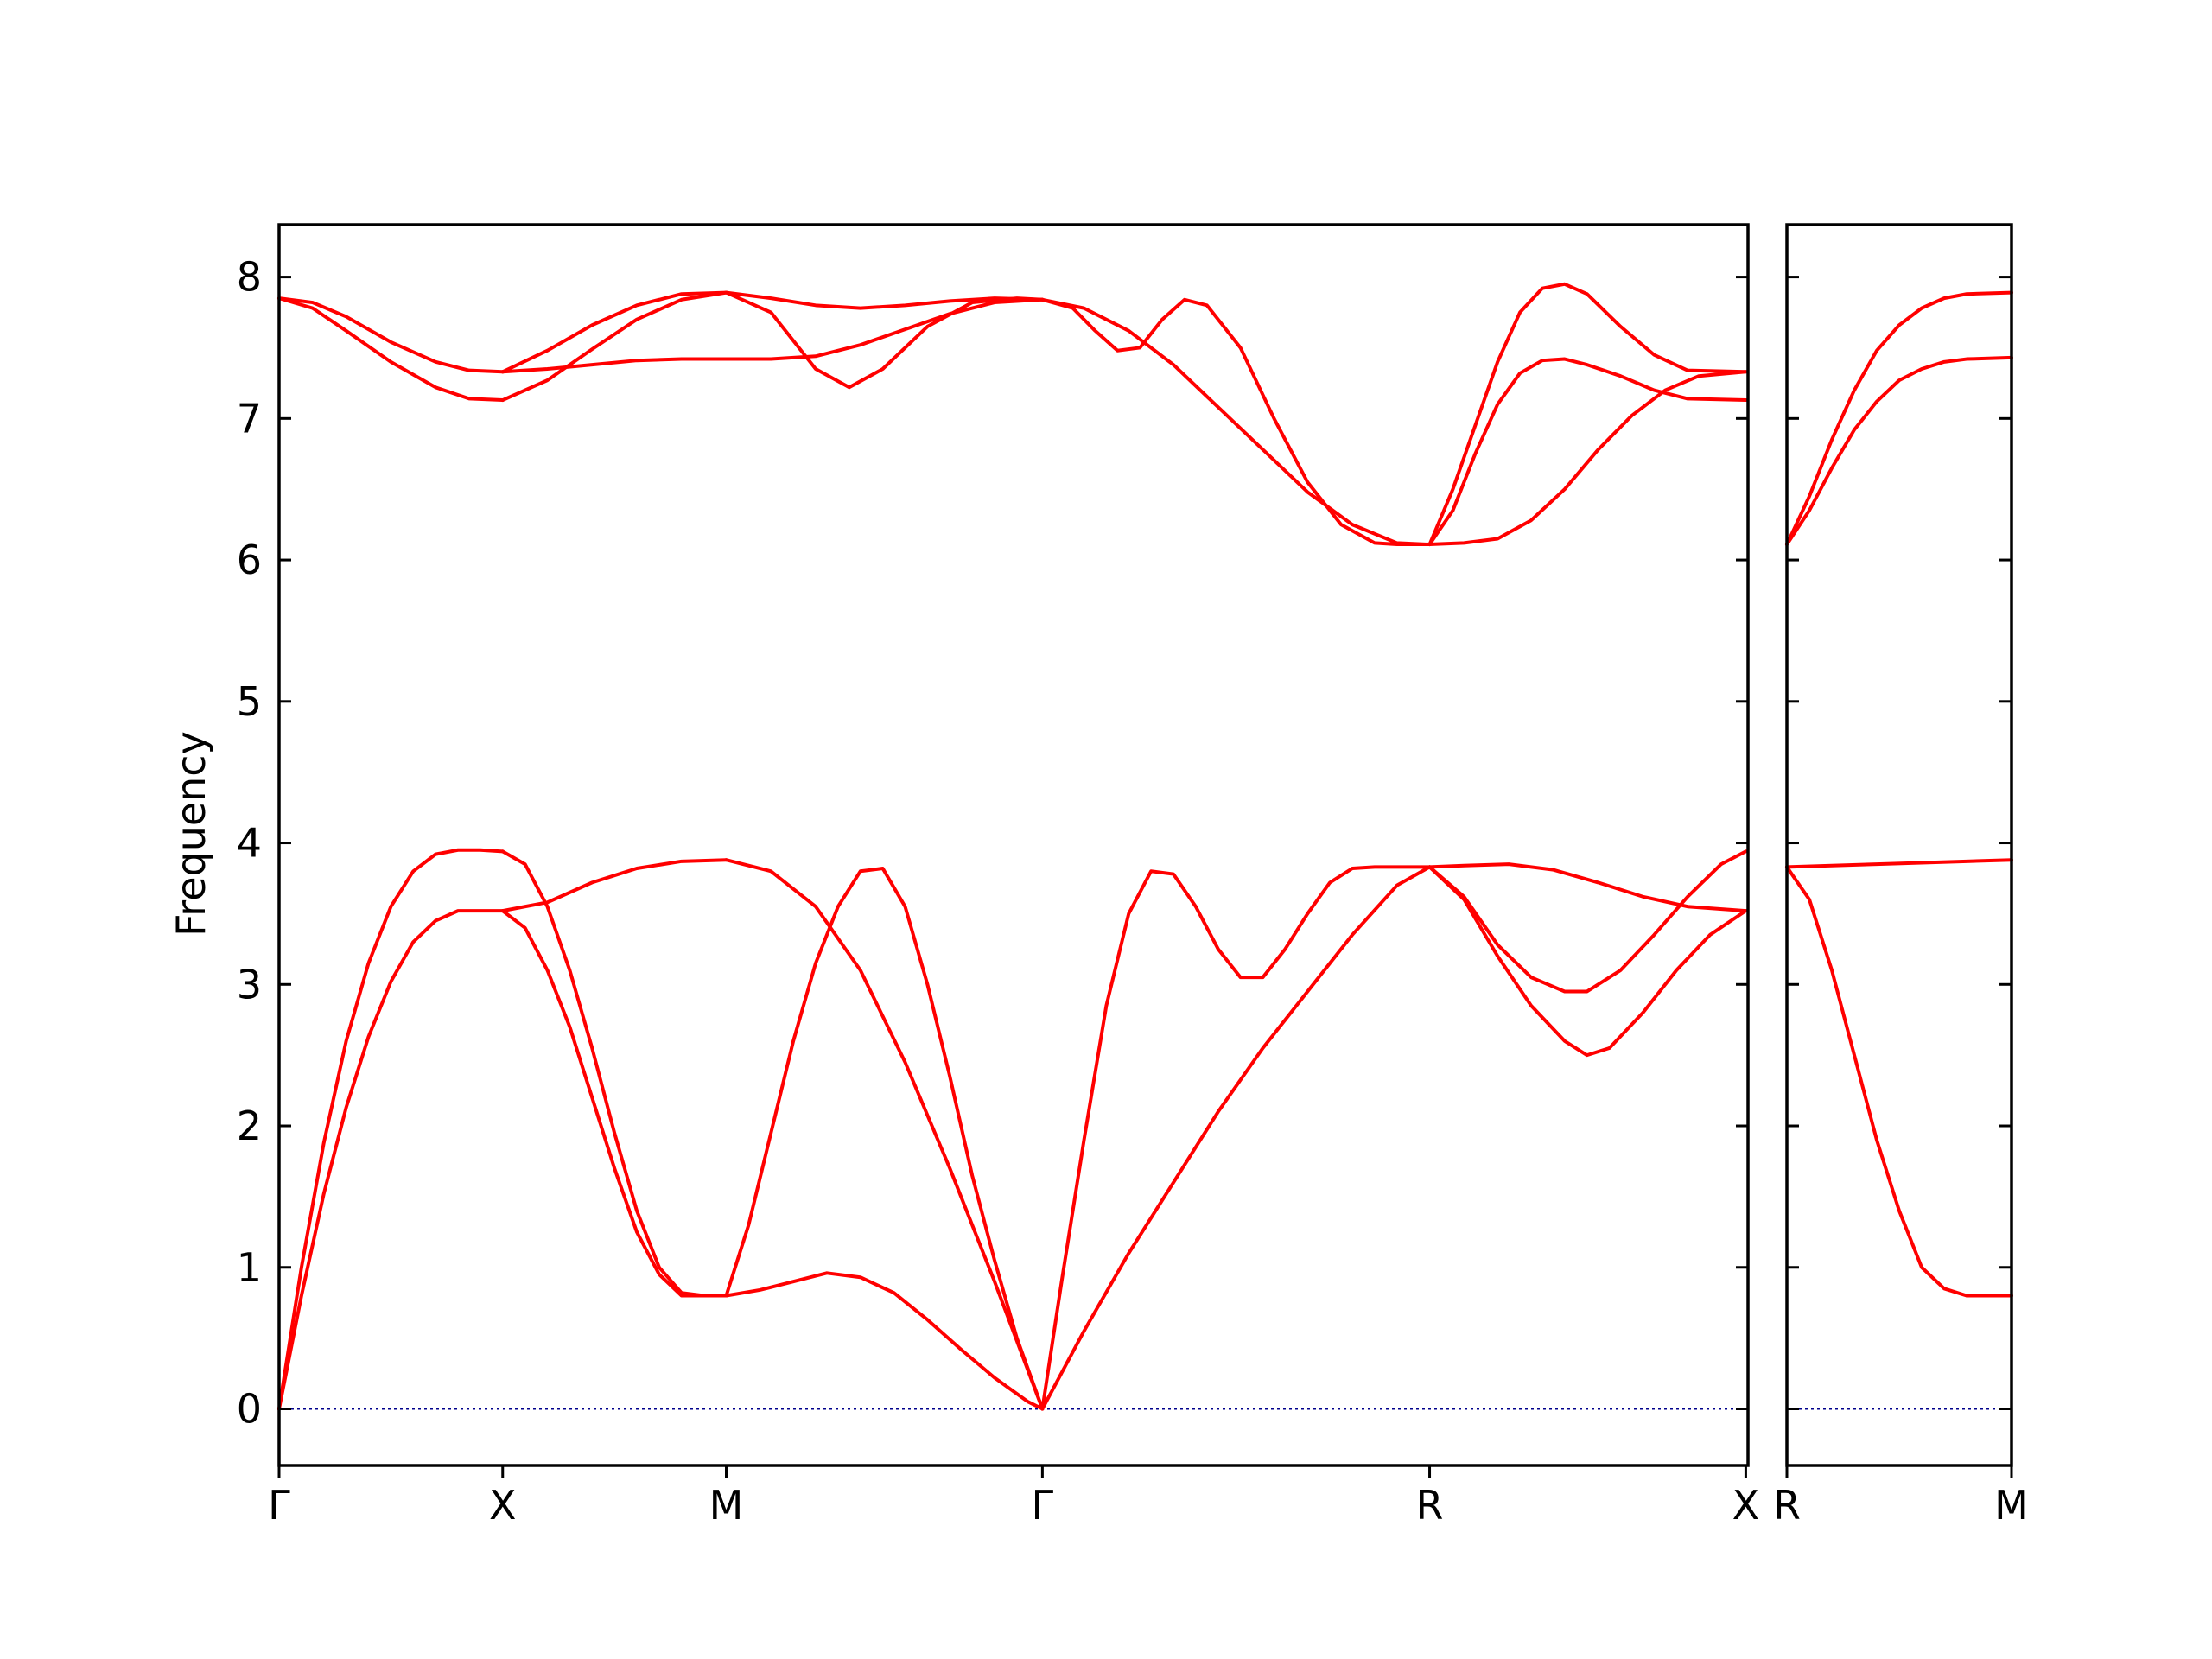 The height and width of the screenshot is (1659, 2212). Describe the element at coordinates (249, 277) in the screenshot. I see `y-tick-label: 8` at that location.